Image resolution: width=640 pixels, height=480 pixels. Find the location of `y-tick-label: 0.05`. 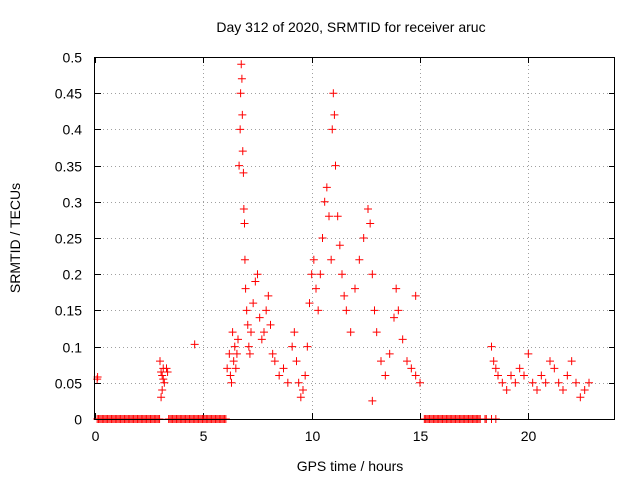

y-tick-label: 0.05 is located at coordinates (68, 384).